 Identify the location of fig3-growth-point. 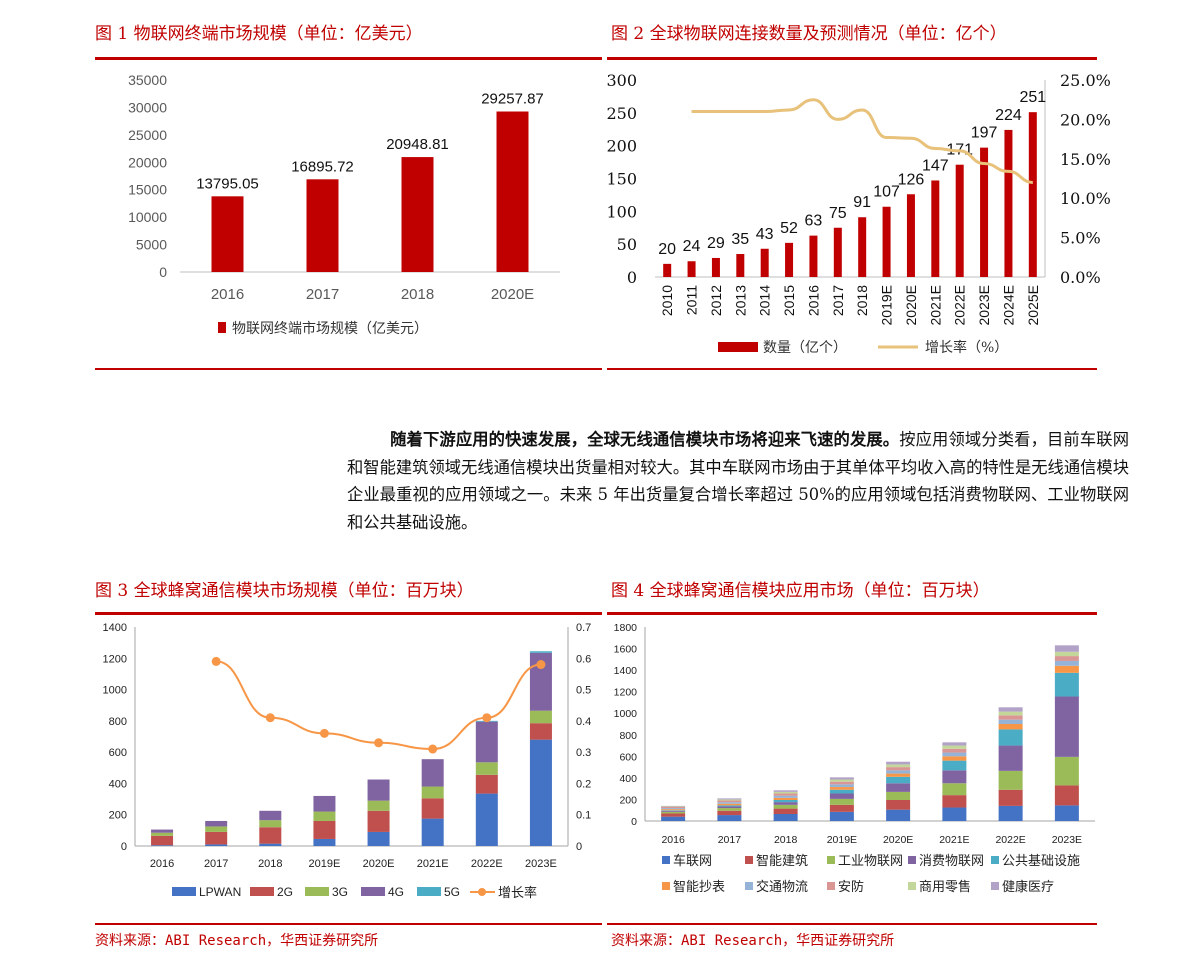
(541, 665).